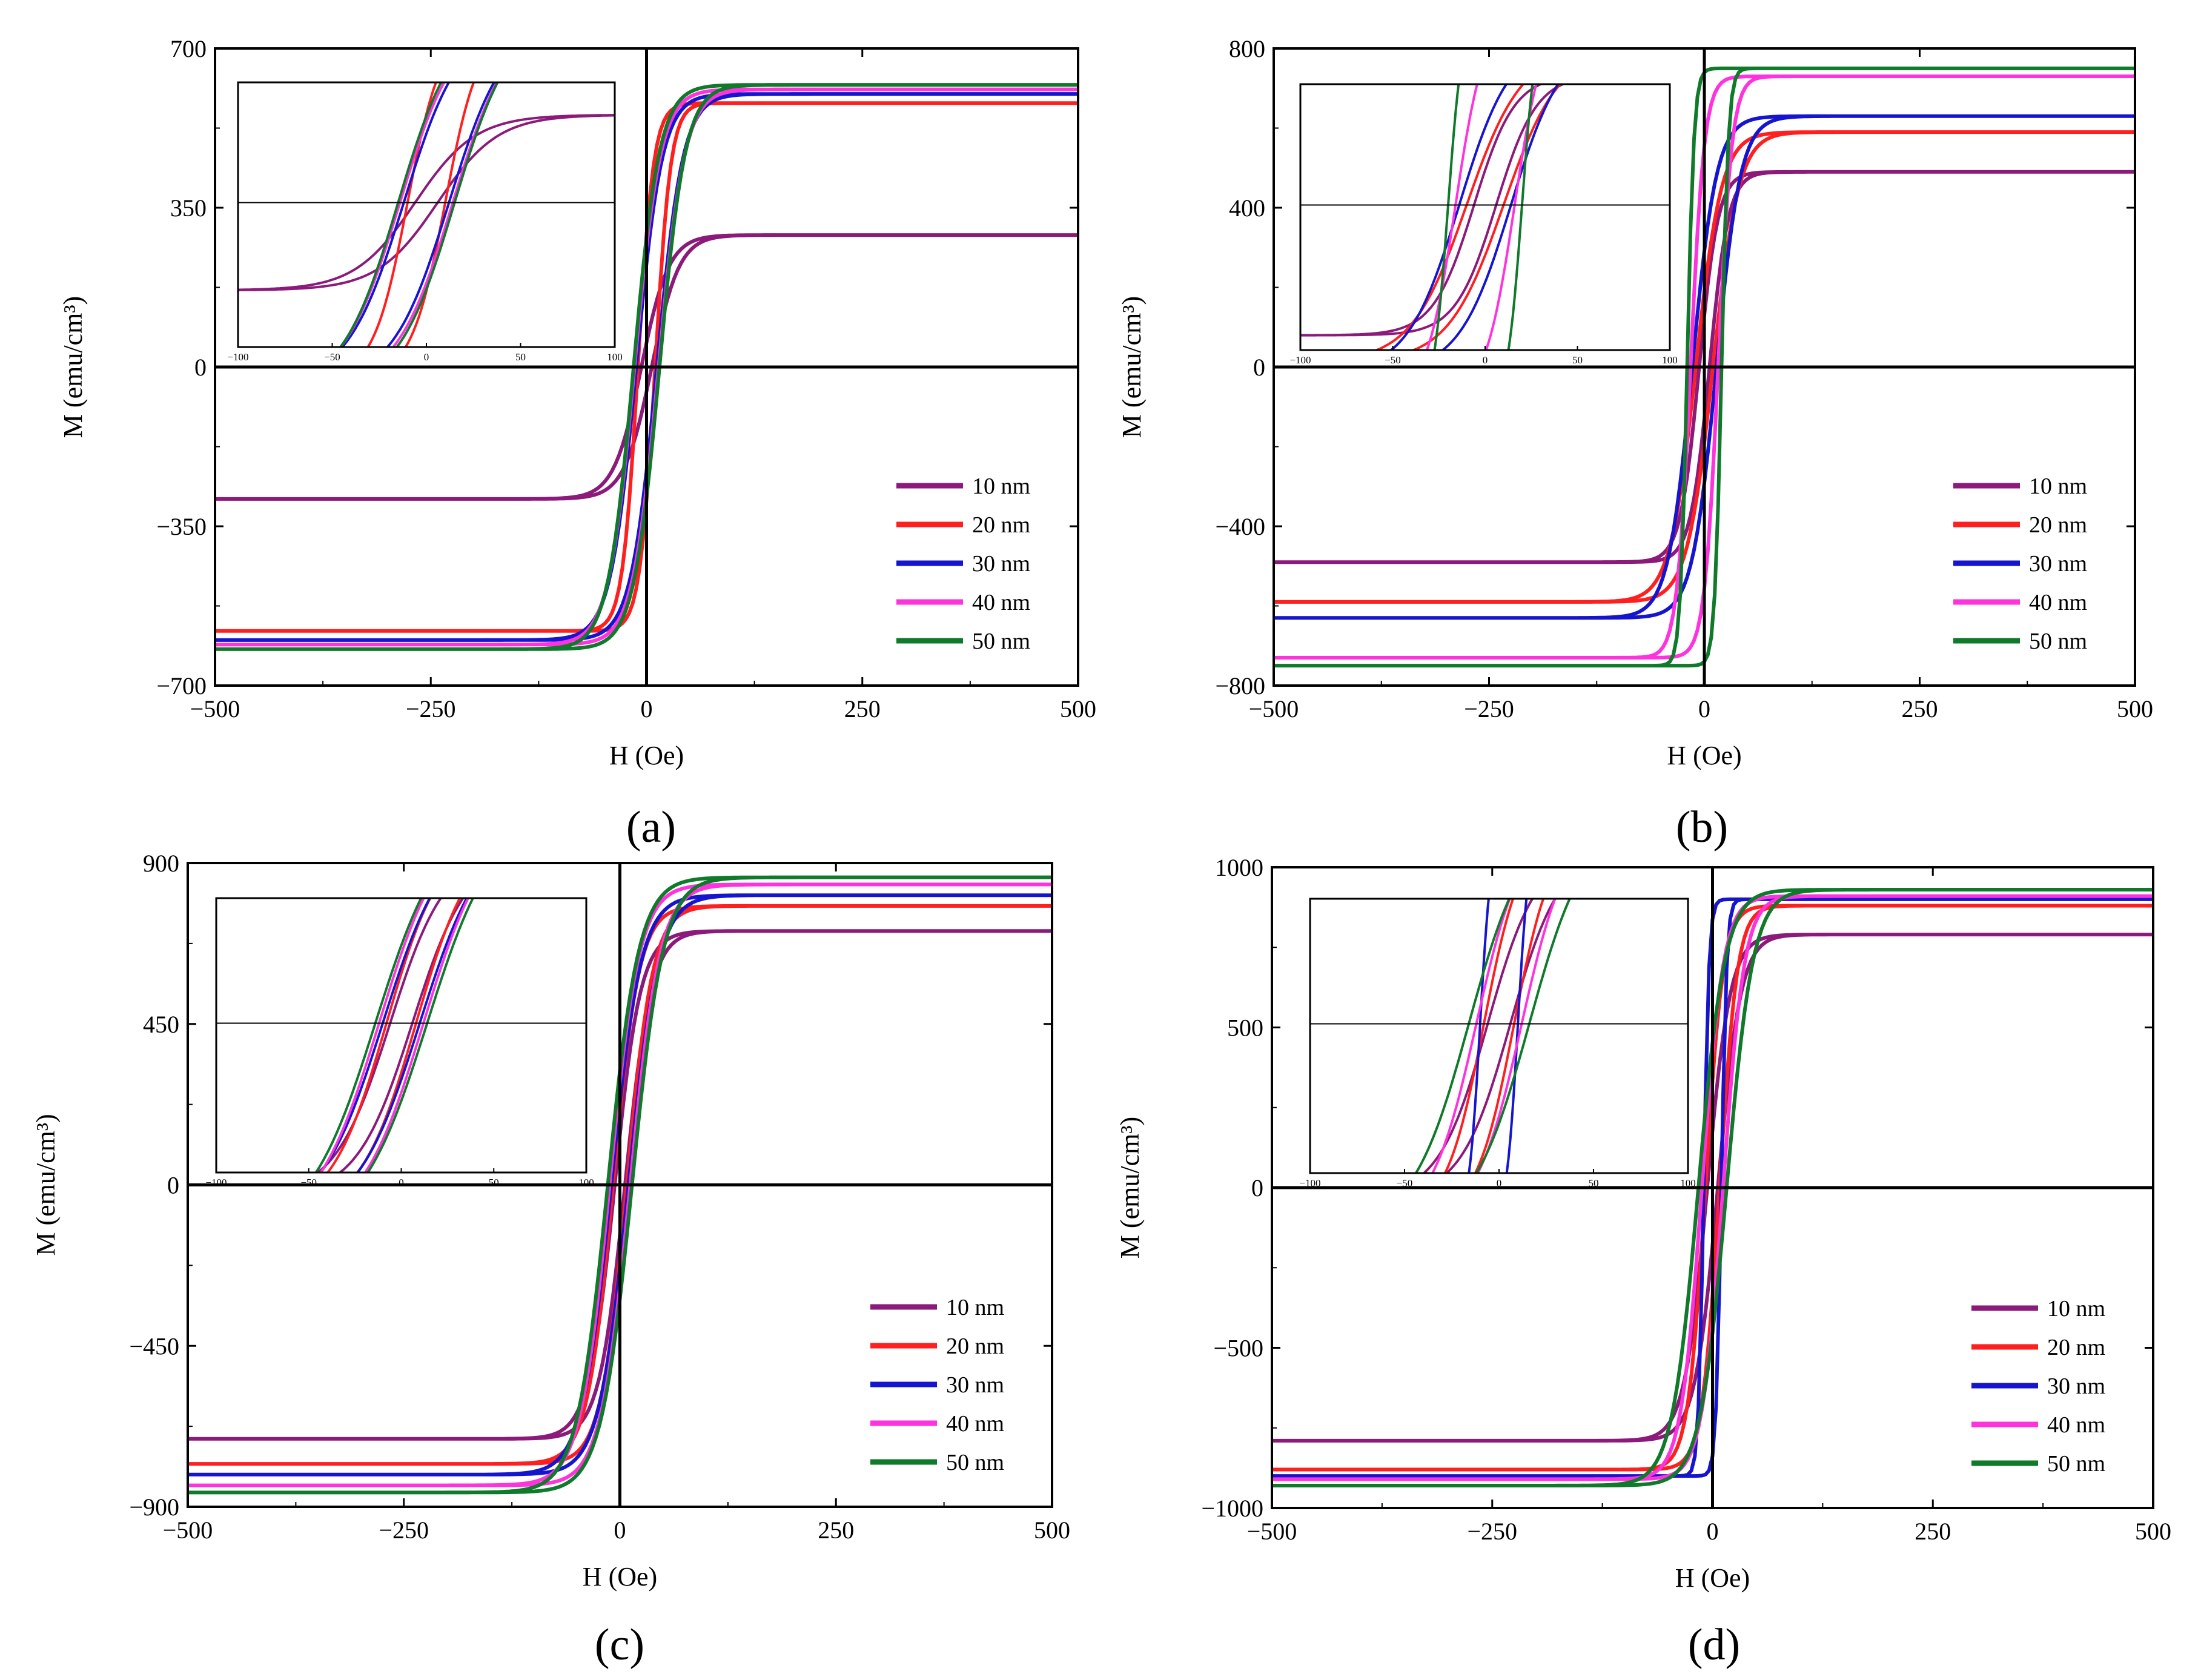 Image resolution: width=2201 pixels, height=1680 pixels. Describe the element at coordinates (1240, 526) in the screenshot. I see `y-tick-label: −400` at that location.